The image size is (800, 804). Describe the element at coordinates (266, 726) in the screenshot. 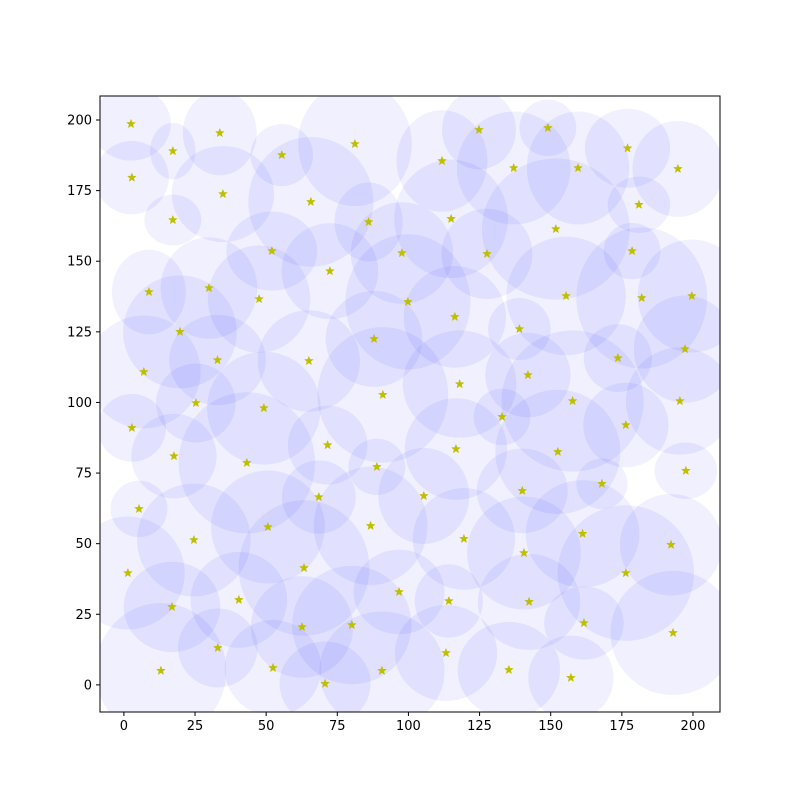

I see `x-tick-label: 50` at that location.